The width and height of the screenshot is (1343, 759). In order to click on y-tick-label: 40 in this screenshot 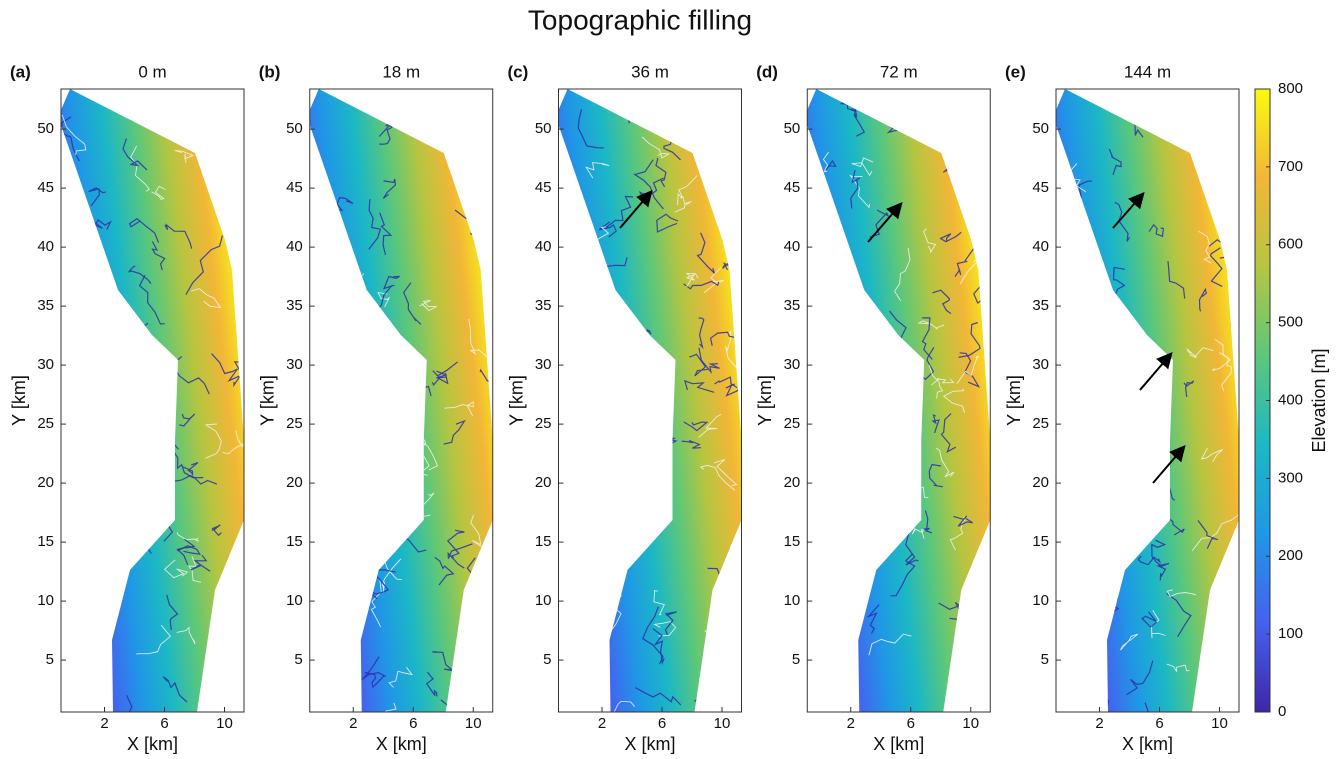, I will do `click(294, 246)`.